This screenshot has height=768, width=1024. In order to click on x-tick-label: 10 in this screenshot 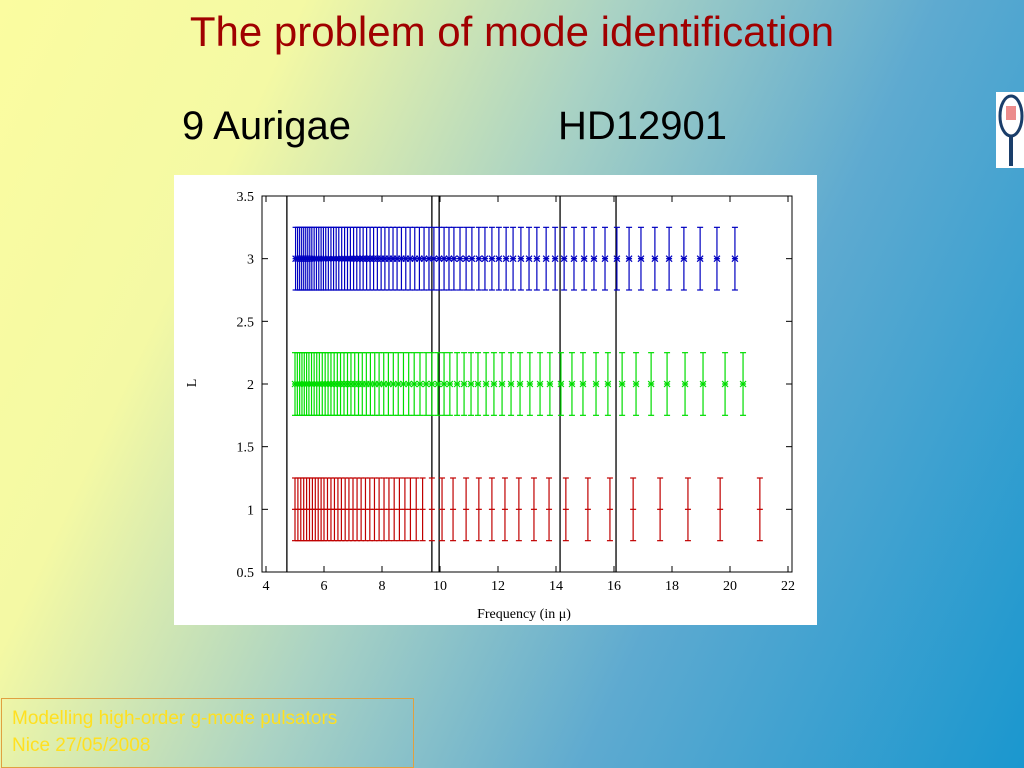, I will do `click(440, 586)`.